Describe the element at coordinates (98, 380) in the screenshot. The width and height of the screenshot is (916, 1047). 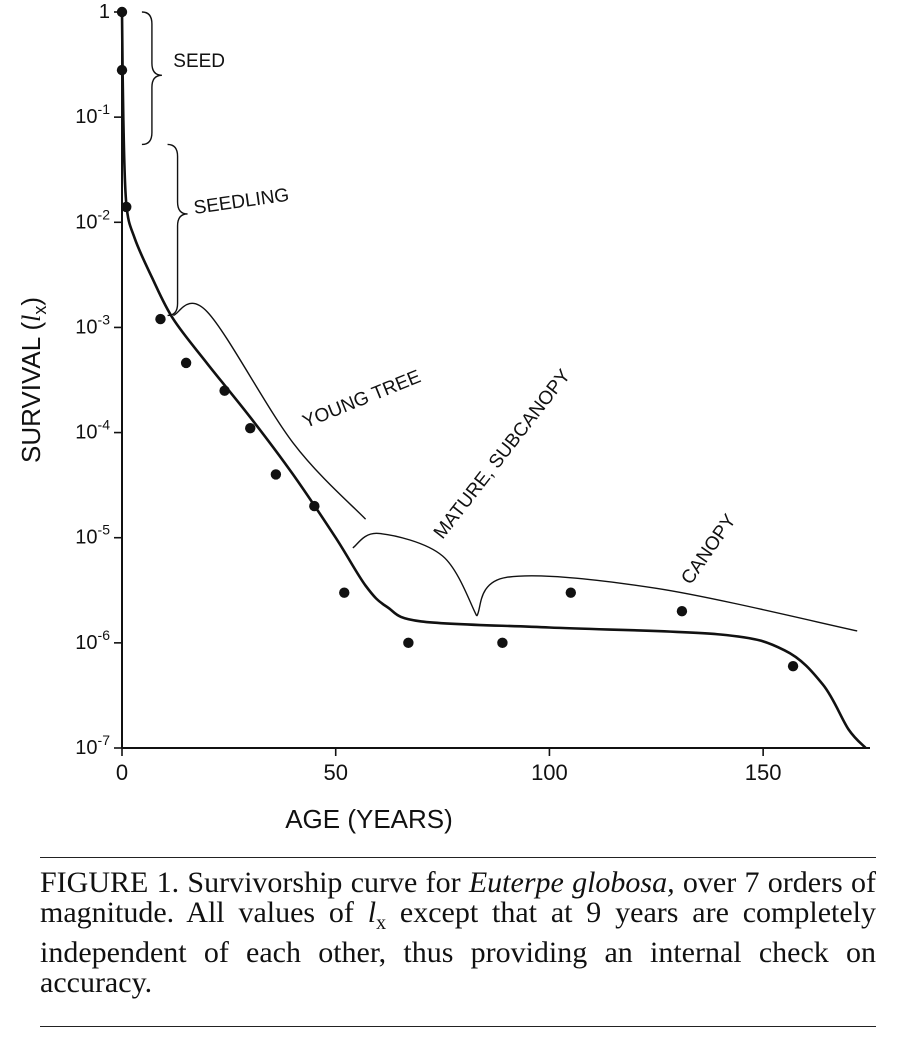
I see `y-axis-ticks: 110-110-210-310-410-510-610-7` at that location.